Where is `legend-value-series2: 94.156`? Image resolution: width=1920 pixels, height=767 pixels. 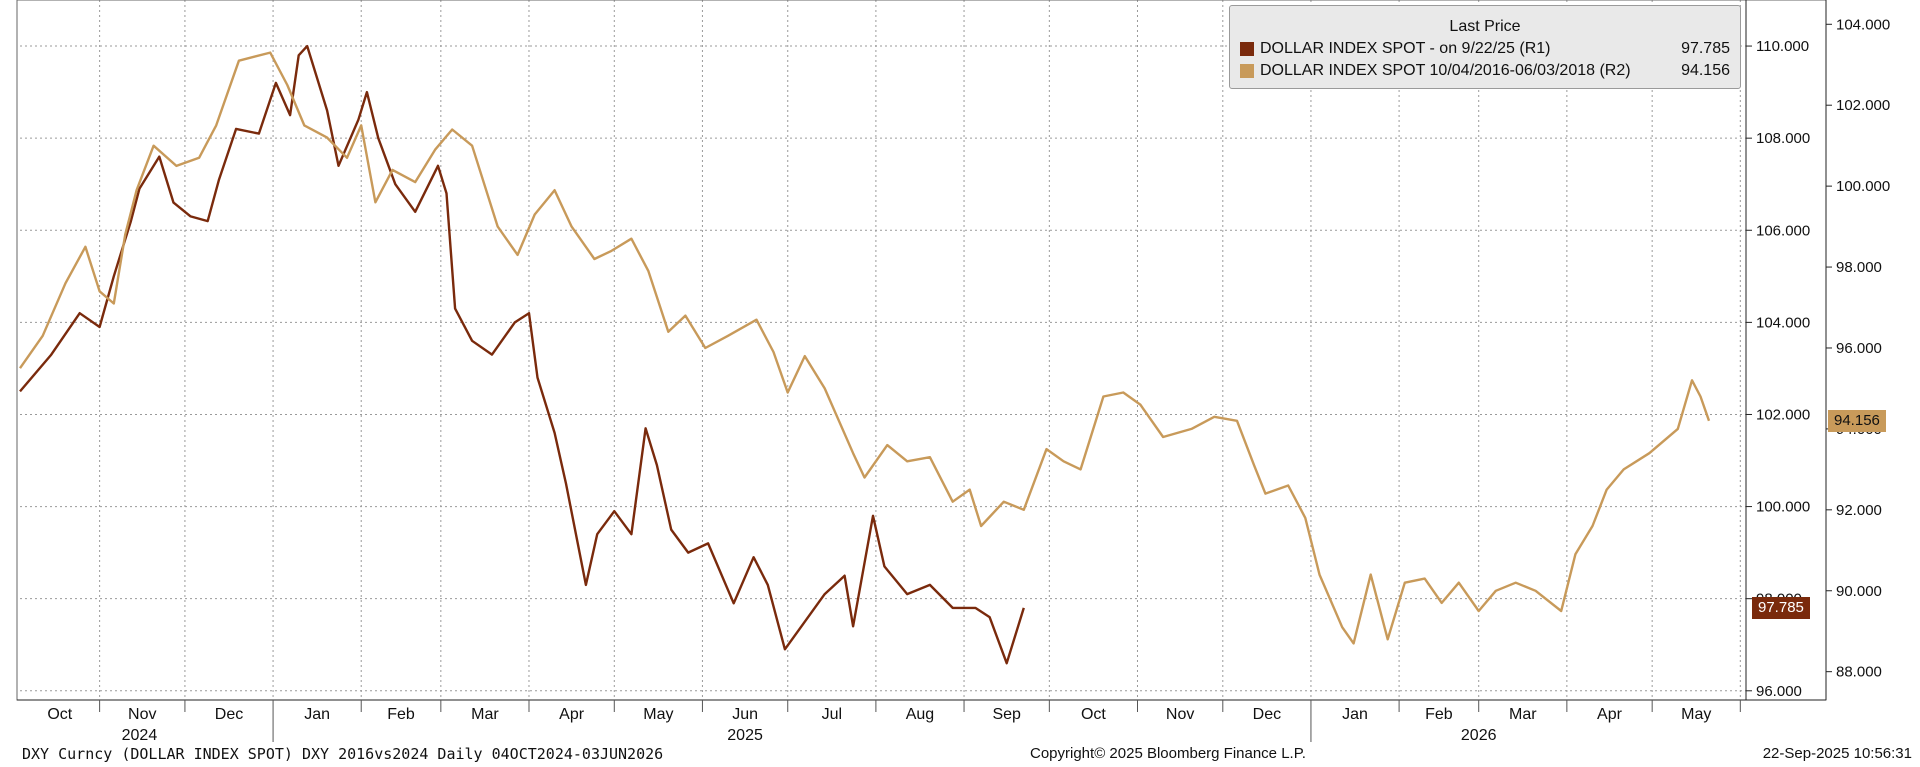
legend-value-series2: 94.156 is located at coordinates (1705, 70).